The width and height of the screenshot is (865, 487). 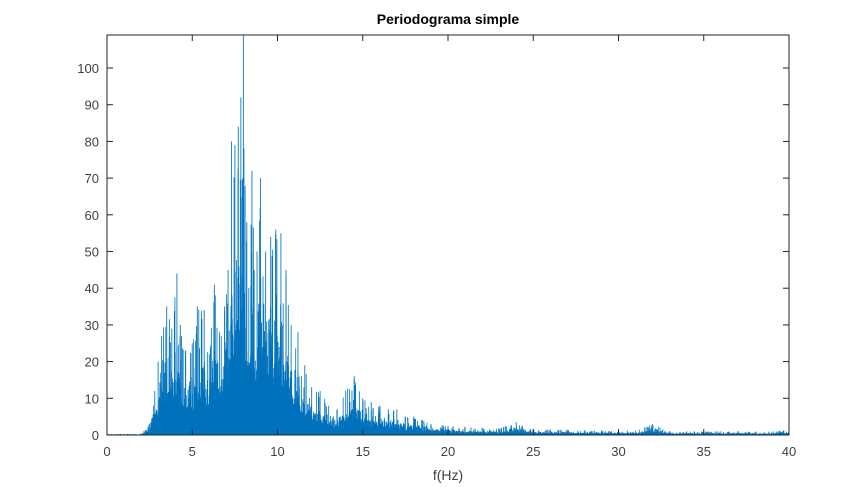 What do you see at coordinates (448, 475) in the screenshot?
I see `x-axis-label: f(Hz)` at bounding box center [448, 475].